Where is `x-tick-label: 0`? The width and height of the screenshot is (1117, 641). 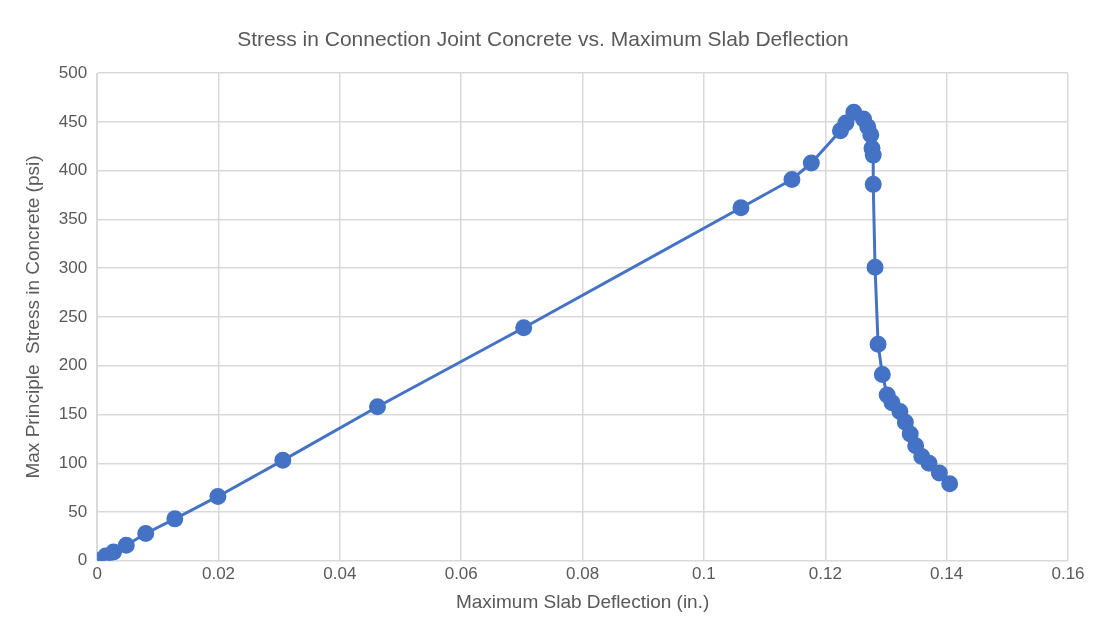 x-tick-label: 0 is located at coordinates (97, 573).